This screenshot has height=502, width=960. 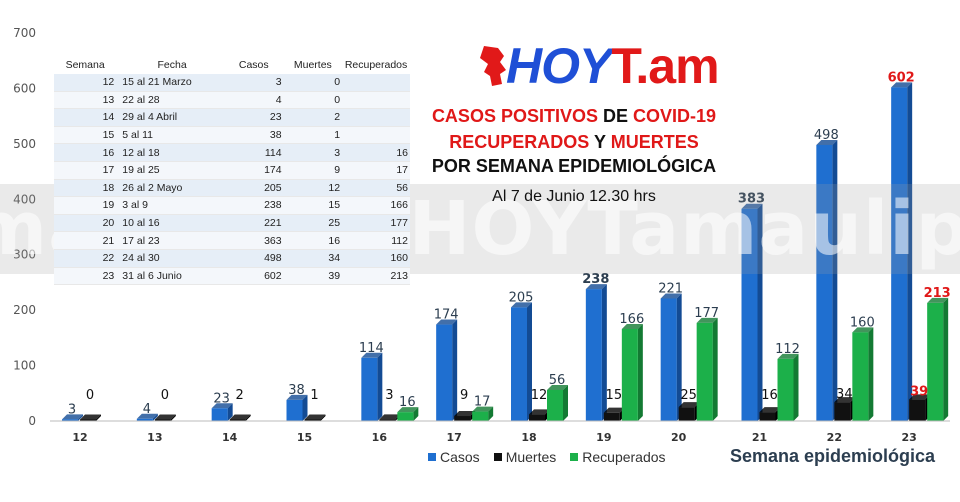 I want to click on cell-casos: 4, so click(x=253, y=100).